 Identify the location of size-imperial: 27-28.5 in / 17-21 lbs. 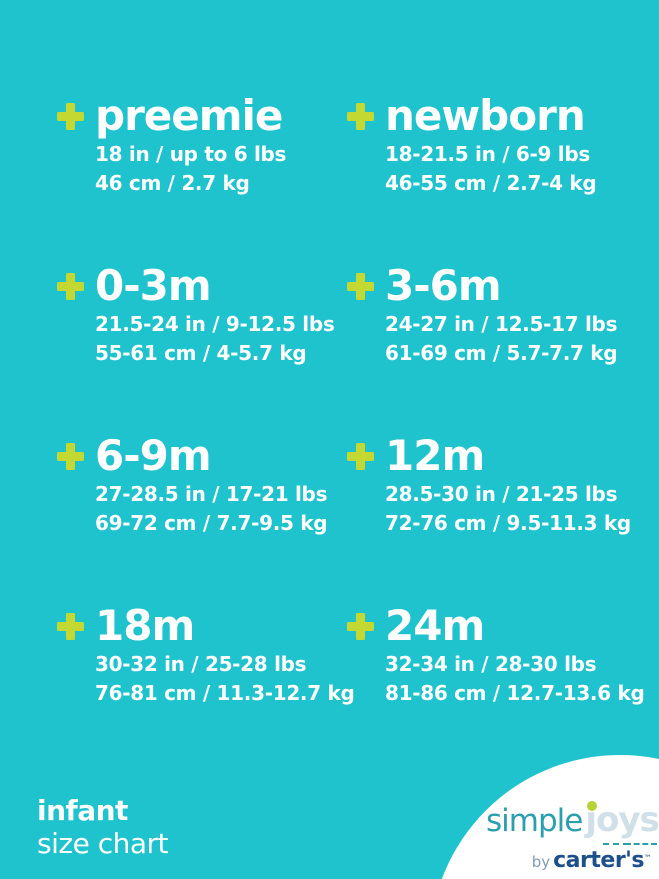
(211, 494).